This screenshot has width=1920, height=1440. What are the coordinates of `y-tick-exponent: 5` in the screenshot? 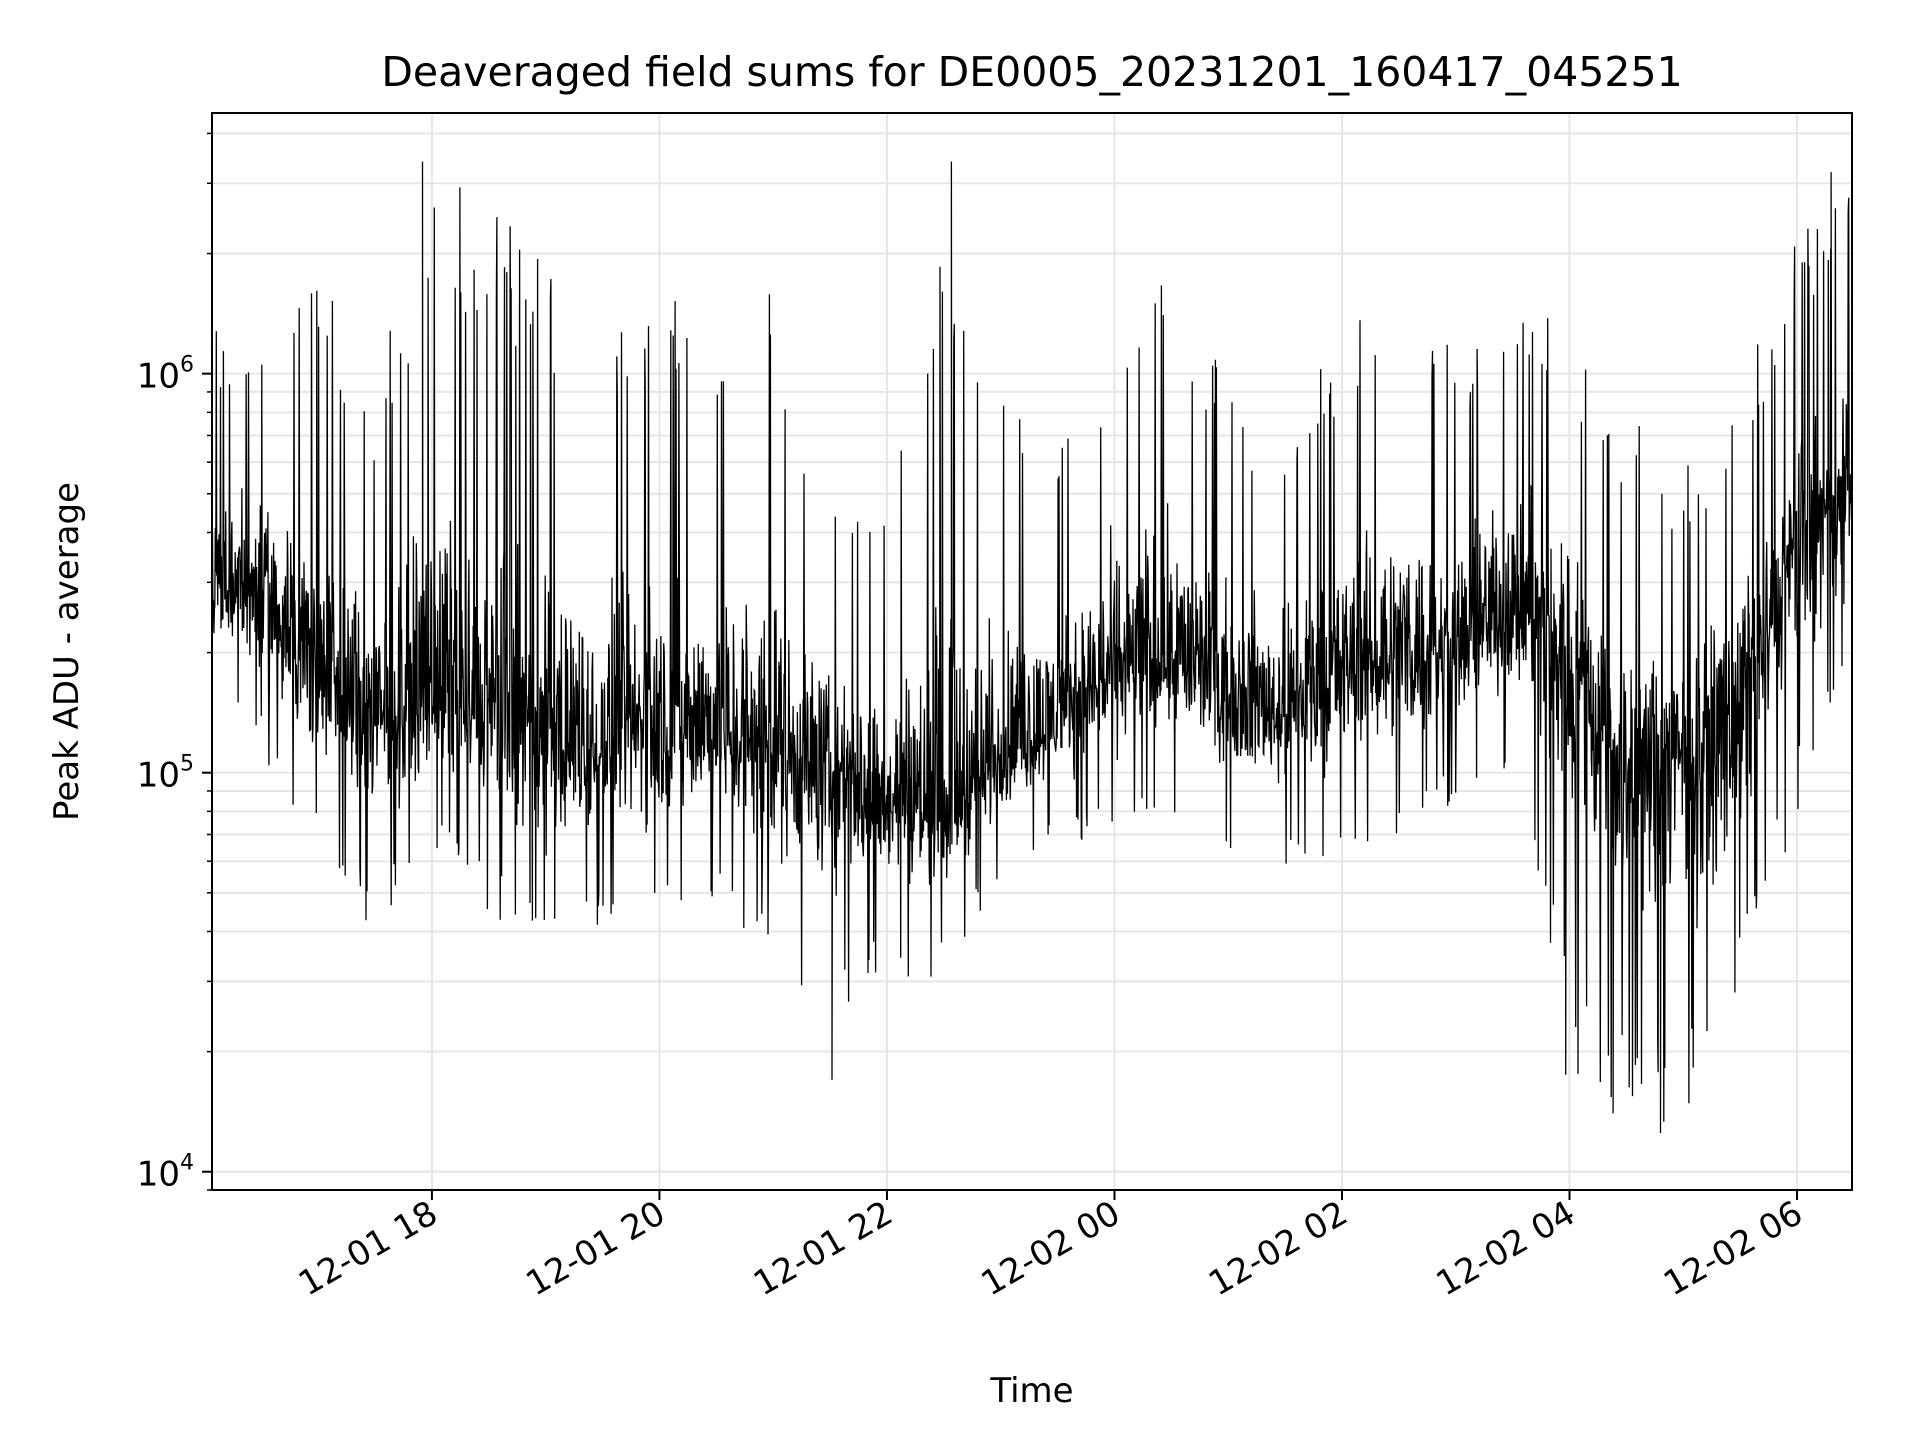 It's located at (187, 764).